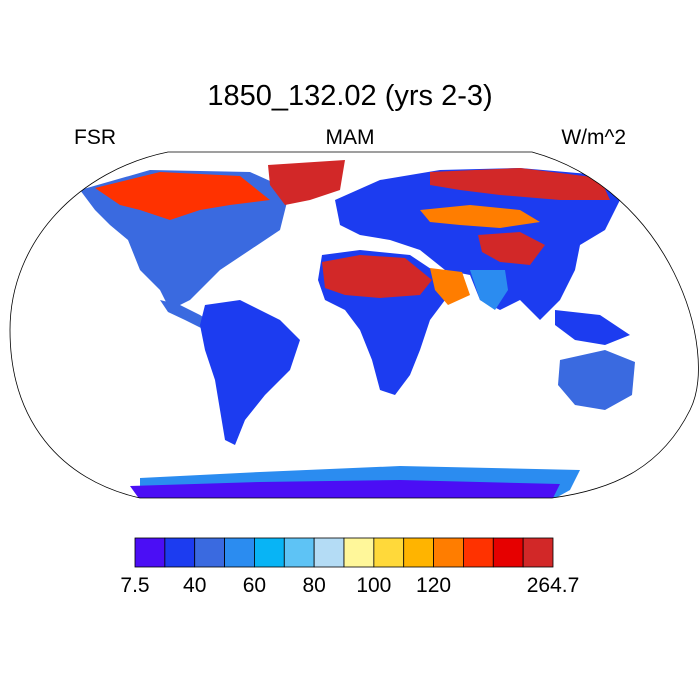 The width and height of the screenshot is (700, 700). Describe the element at coordinates (374, 585) in the screenshot. I see `colorbar-tick-label: 100` at that location.